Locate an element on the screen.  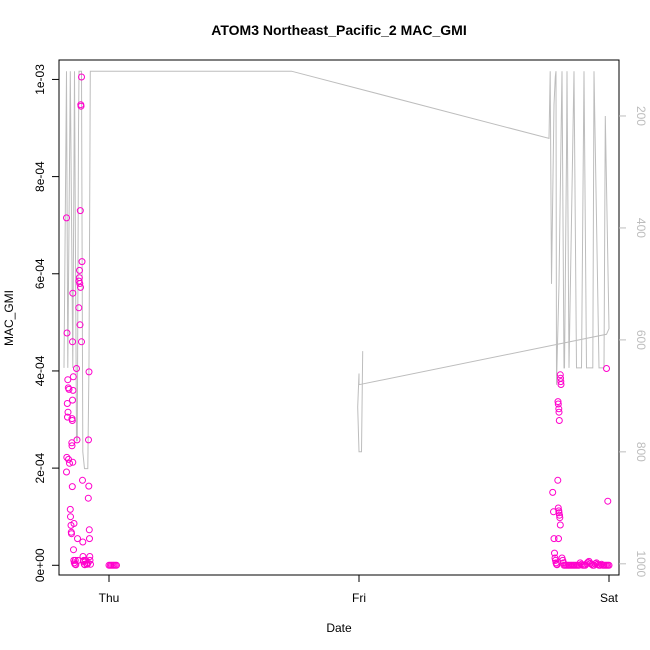
y-tick-label: 2e-04 is located at coordinates (40, 467).